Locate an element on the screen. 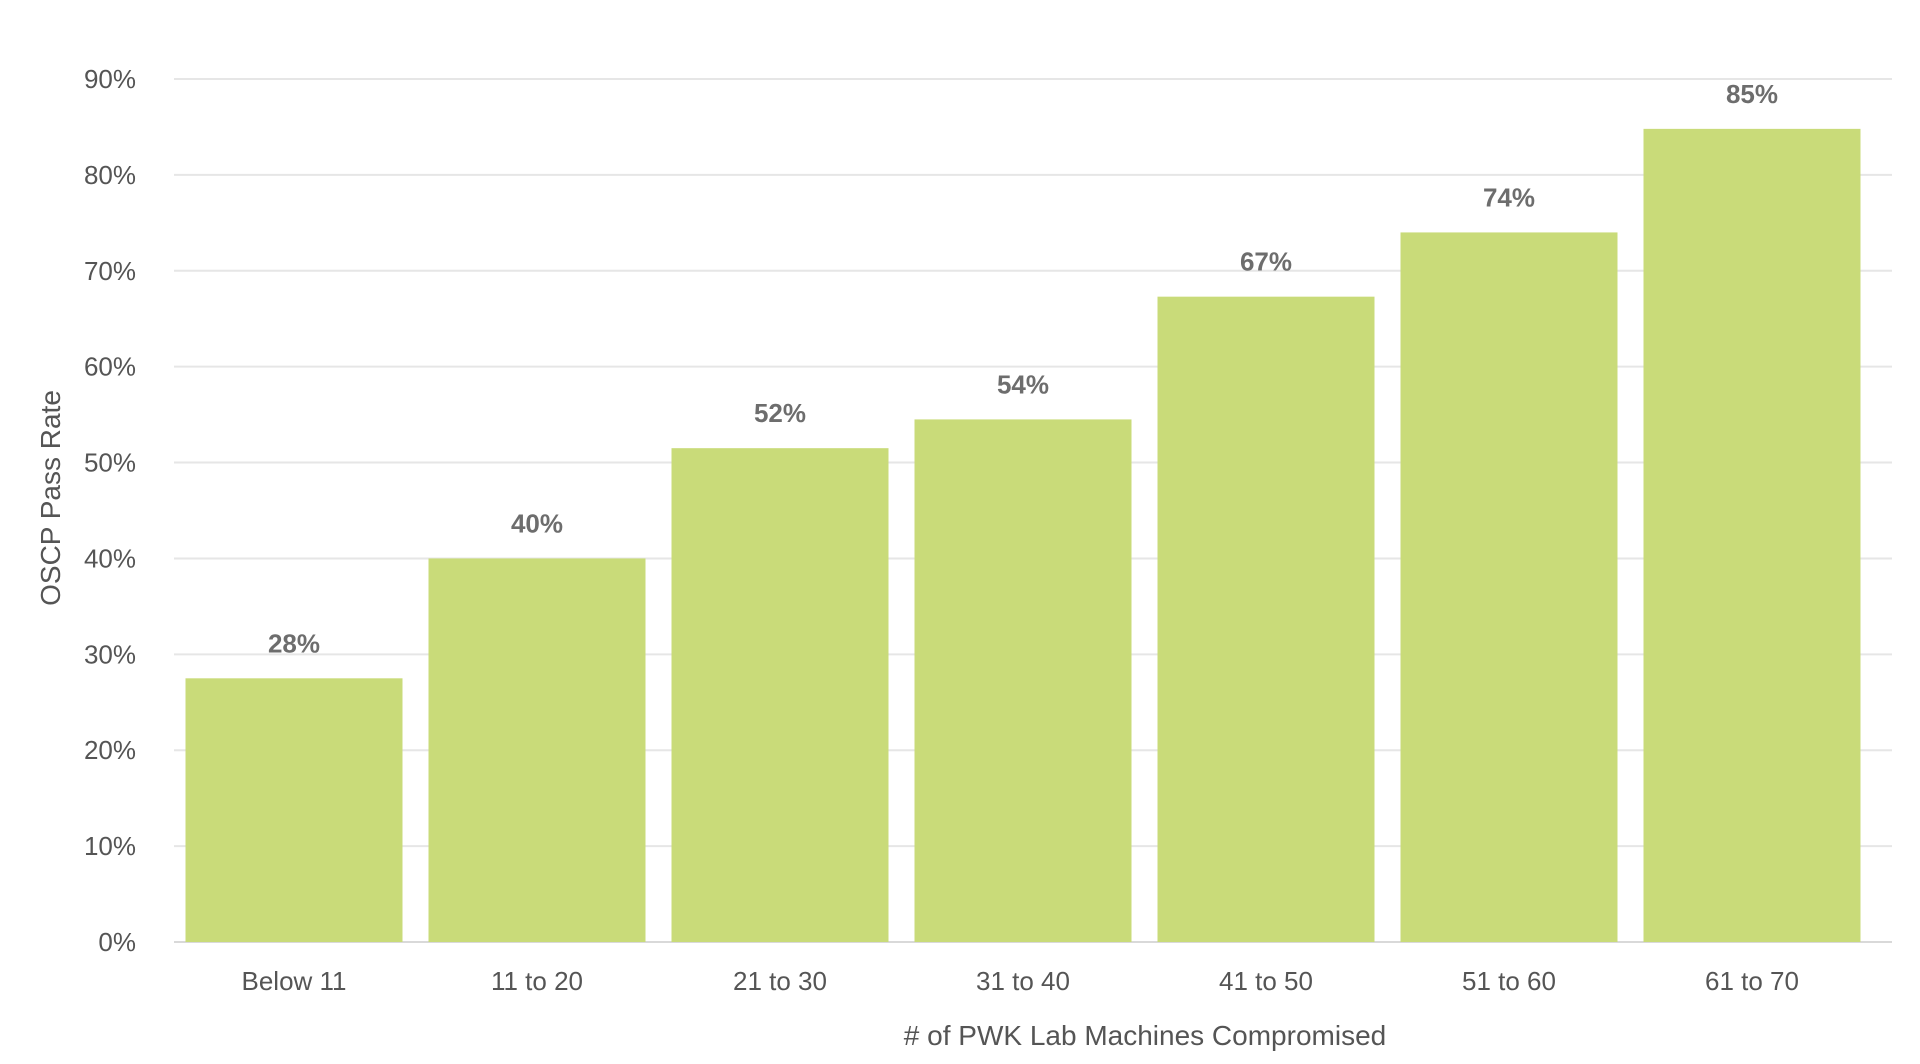 The width and height of the screenshot is (1920, 1064). x-tick-label: 41 to 50 is located at coordinates (1266, 981).